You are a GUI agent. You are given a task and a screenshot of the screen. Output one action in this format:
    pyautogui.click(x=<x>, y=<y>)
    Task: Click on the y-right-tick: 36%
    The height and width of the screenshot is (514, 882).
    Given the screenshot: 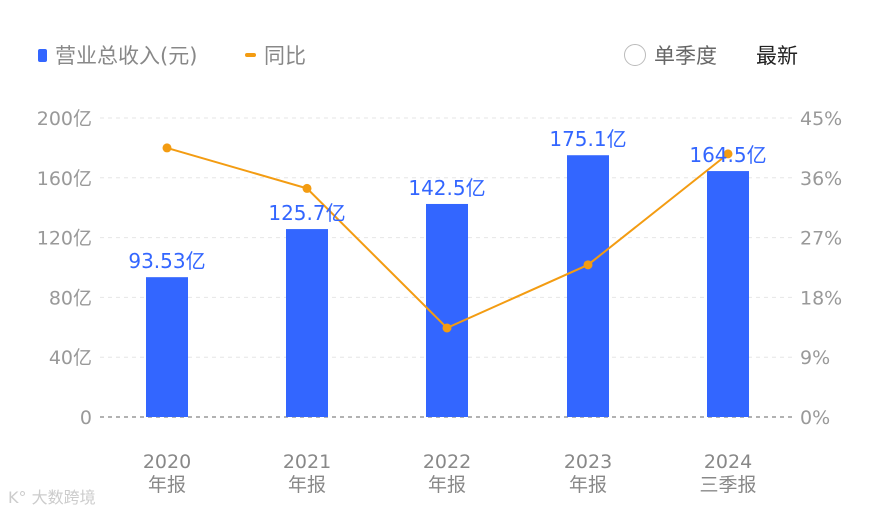 What is the action you would take?
    pyautogui.click(x=821, y=179)
    